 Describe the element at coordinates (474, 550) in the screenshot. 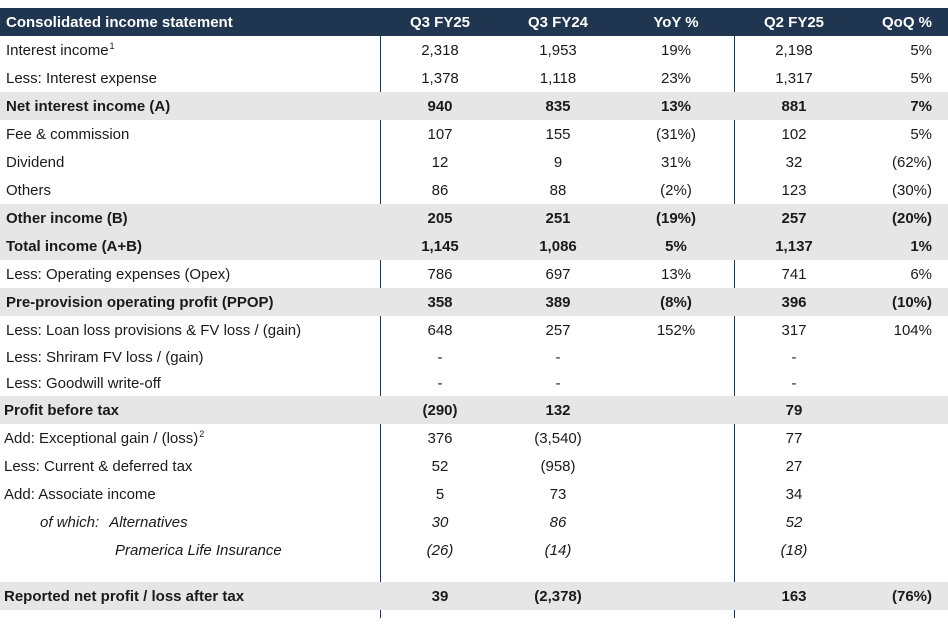

I see `table-row-associate-detail: Pramerica Life Insurance (26) (14) (18)` at that location.